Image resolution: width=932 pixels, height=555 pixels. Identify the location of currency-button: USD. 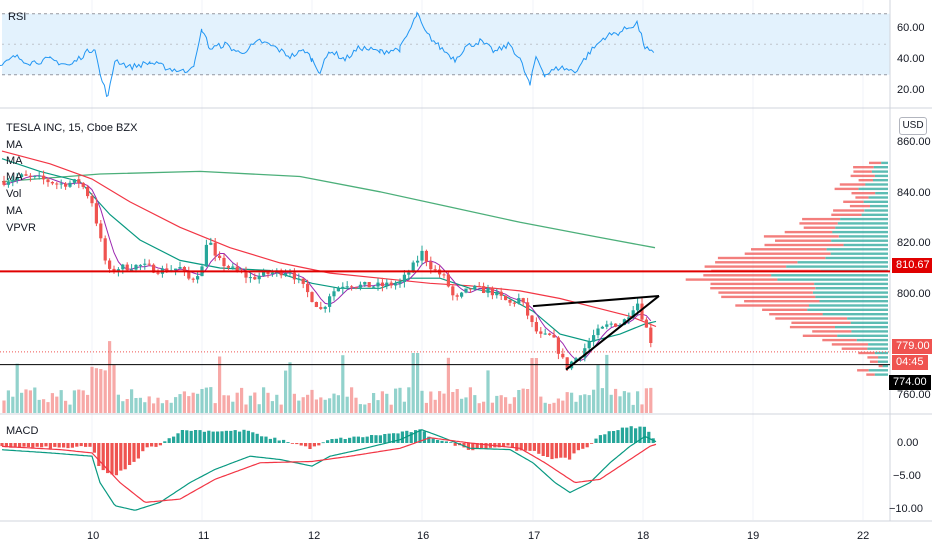
(913, 126).